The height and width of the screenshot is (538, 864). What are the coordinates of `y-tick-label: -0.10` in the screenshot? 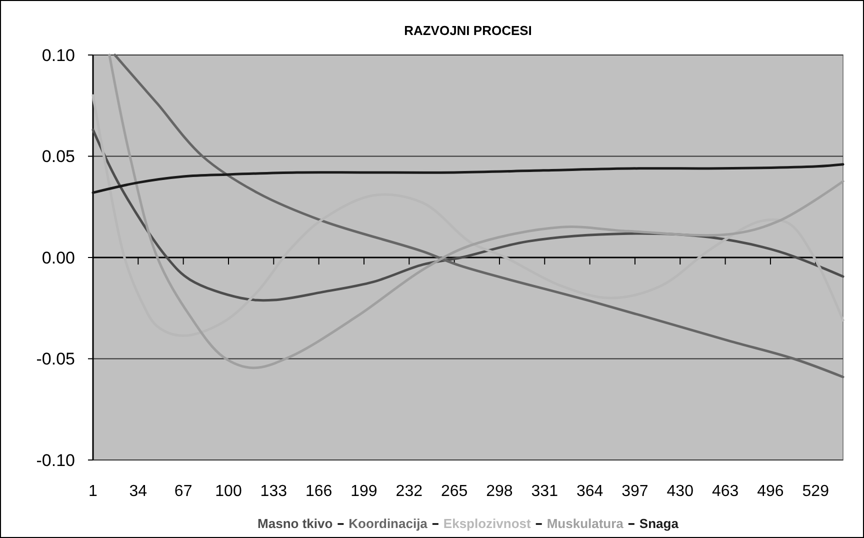 It's located at (55, 460).